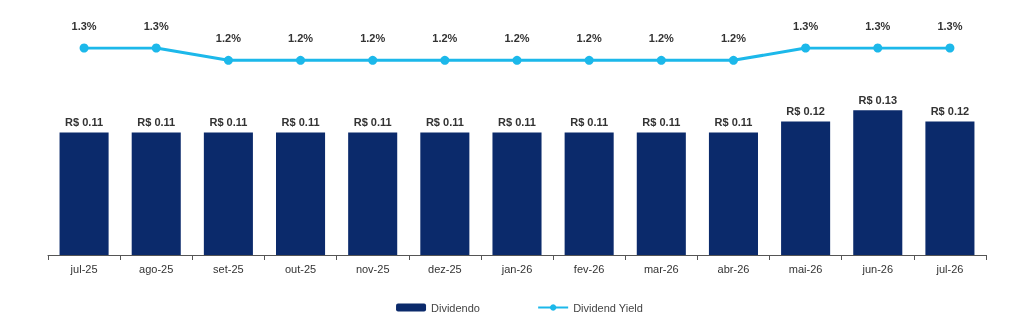 The width and height of the screenshot is (1024, 328). Describe the element at coordinates (878, 99) in the screenshot. I see `data-label: R$ 0.13` at that location.